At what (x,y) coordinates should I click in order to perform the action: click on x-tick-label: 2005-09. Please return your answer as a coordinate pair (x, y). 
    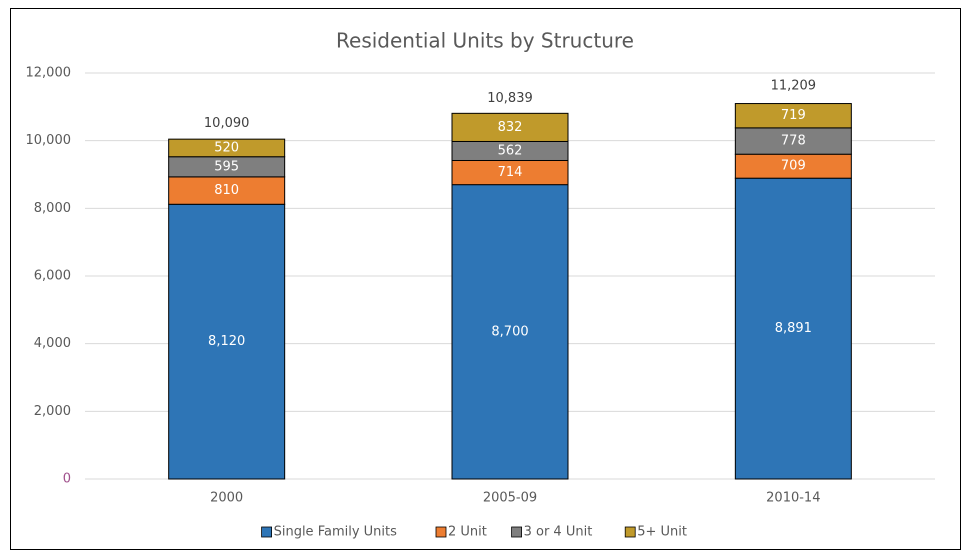
    Looking at the image, I should click on (510, 498).